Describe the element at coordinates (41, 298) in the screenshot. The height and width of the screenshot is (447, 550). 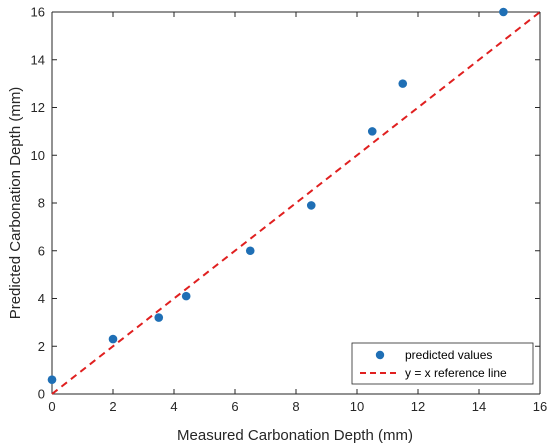
I see `y-tick-label: 4` at that location.